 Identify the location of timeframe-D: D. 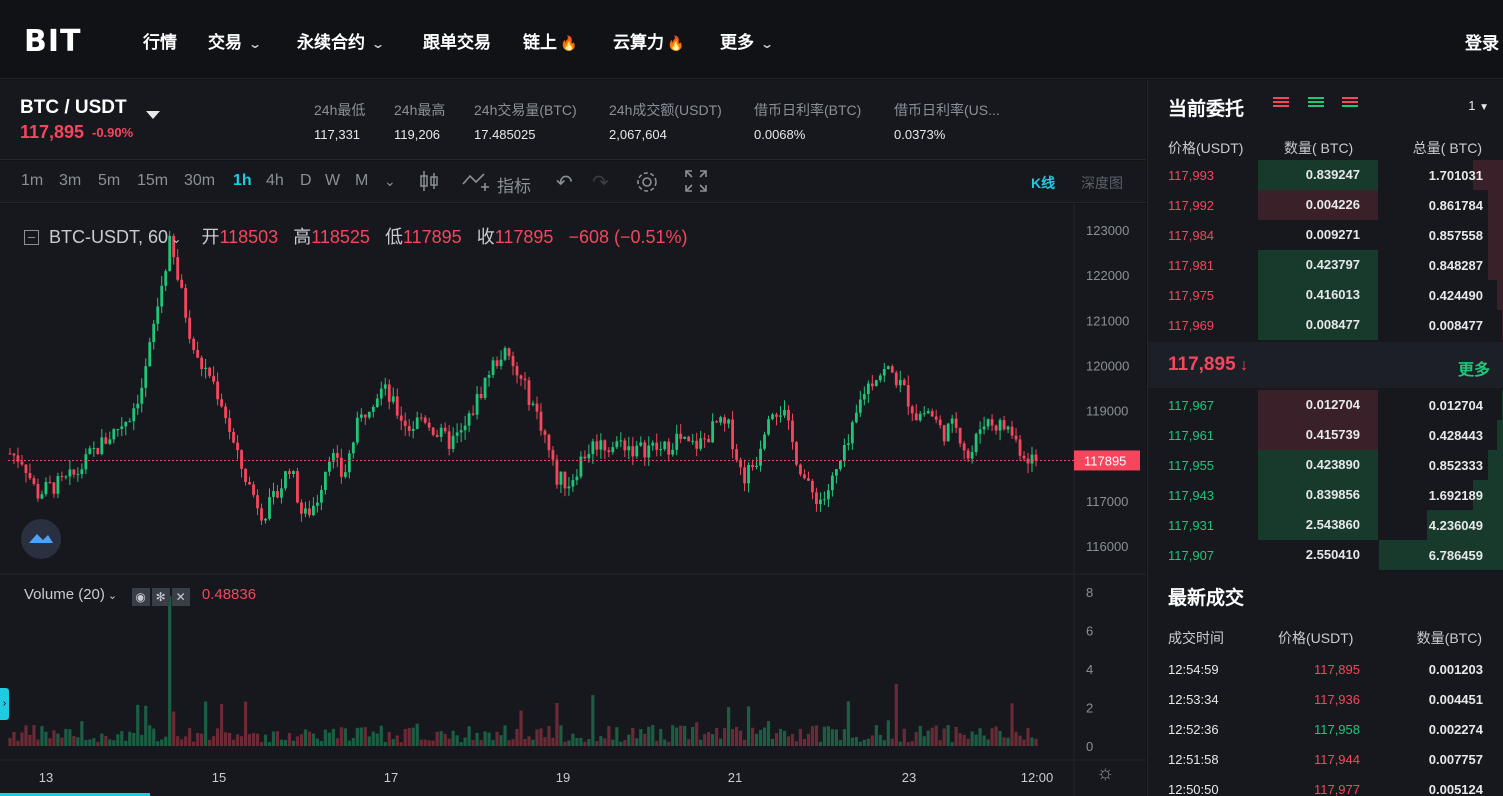
(306, 180).